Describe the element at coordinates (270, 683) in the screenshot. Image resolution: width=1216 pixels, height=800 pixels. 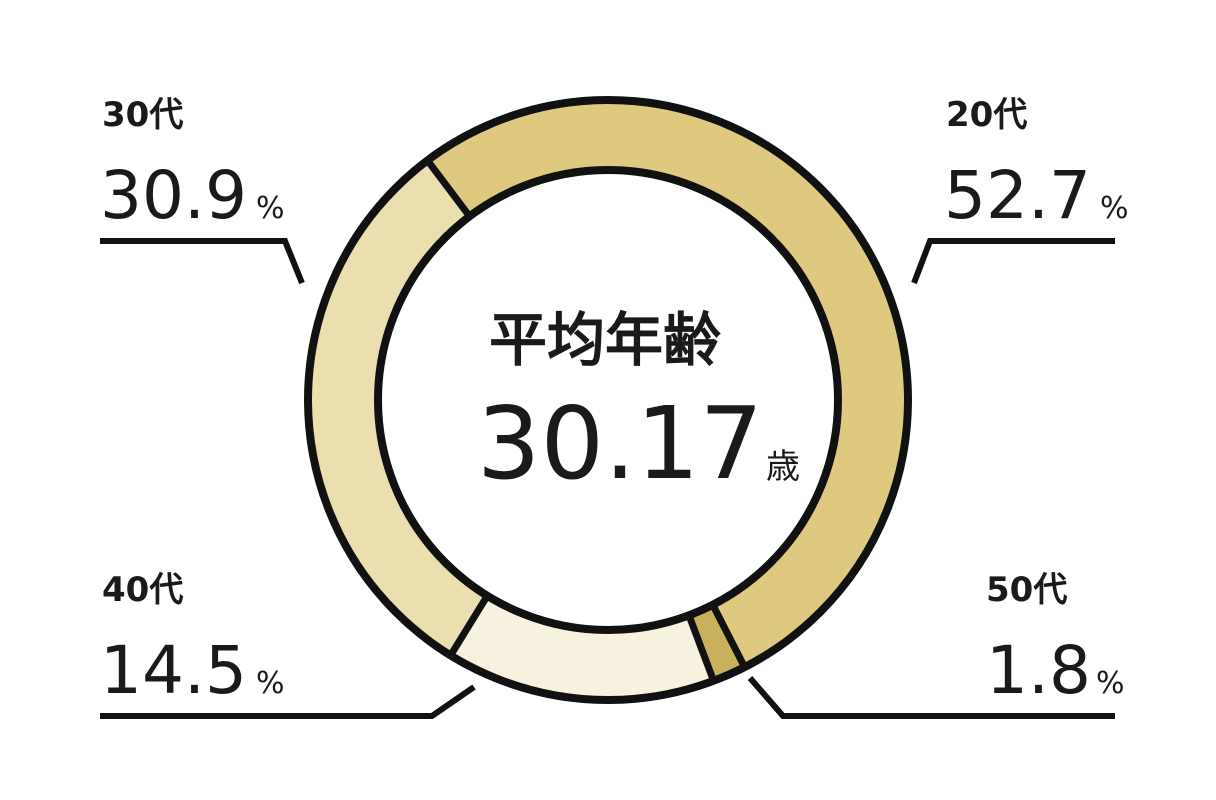
I see `label-40s-unit: %` at that location.